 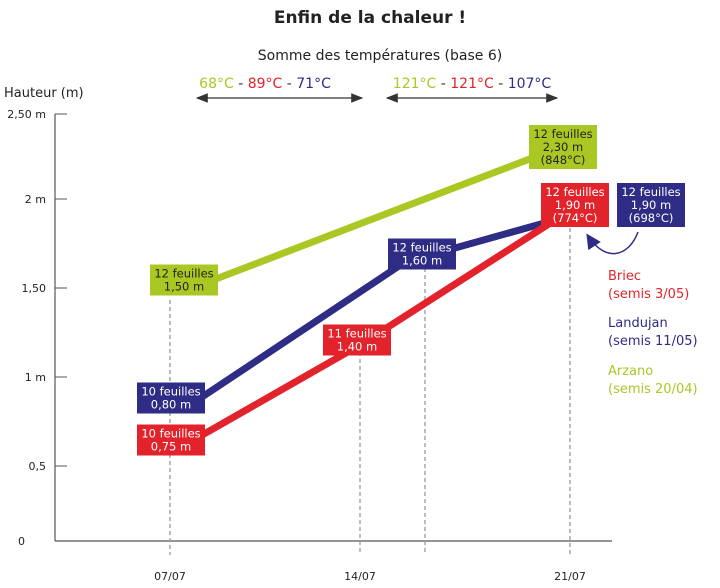 What do you see at coordinates (570, 576) in the screenshot?
I see `x-tick-label: 21/07` at bounding box center [570, 576].